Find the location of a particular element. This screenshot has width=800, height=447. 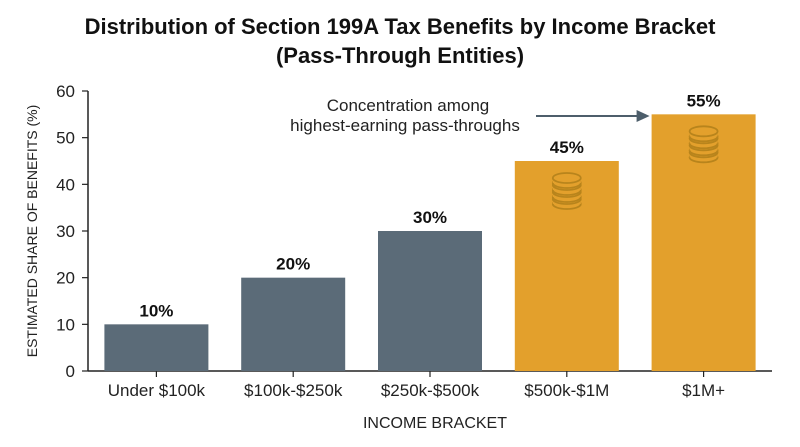

y-tick-label: 0 is located at coordinates (70, 371).